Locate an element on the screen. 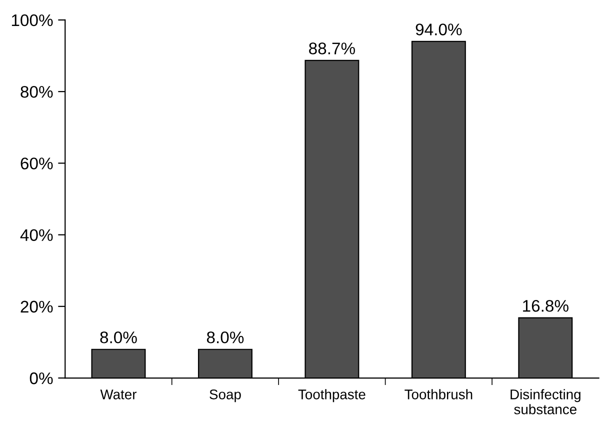 The width and height of the screenshot is (603, 434). x-tick-label: Disinfecting substance is located at coordinates (545, 401).